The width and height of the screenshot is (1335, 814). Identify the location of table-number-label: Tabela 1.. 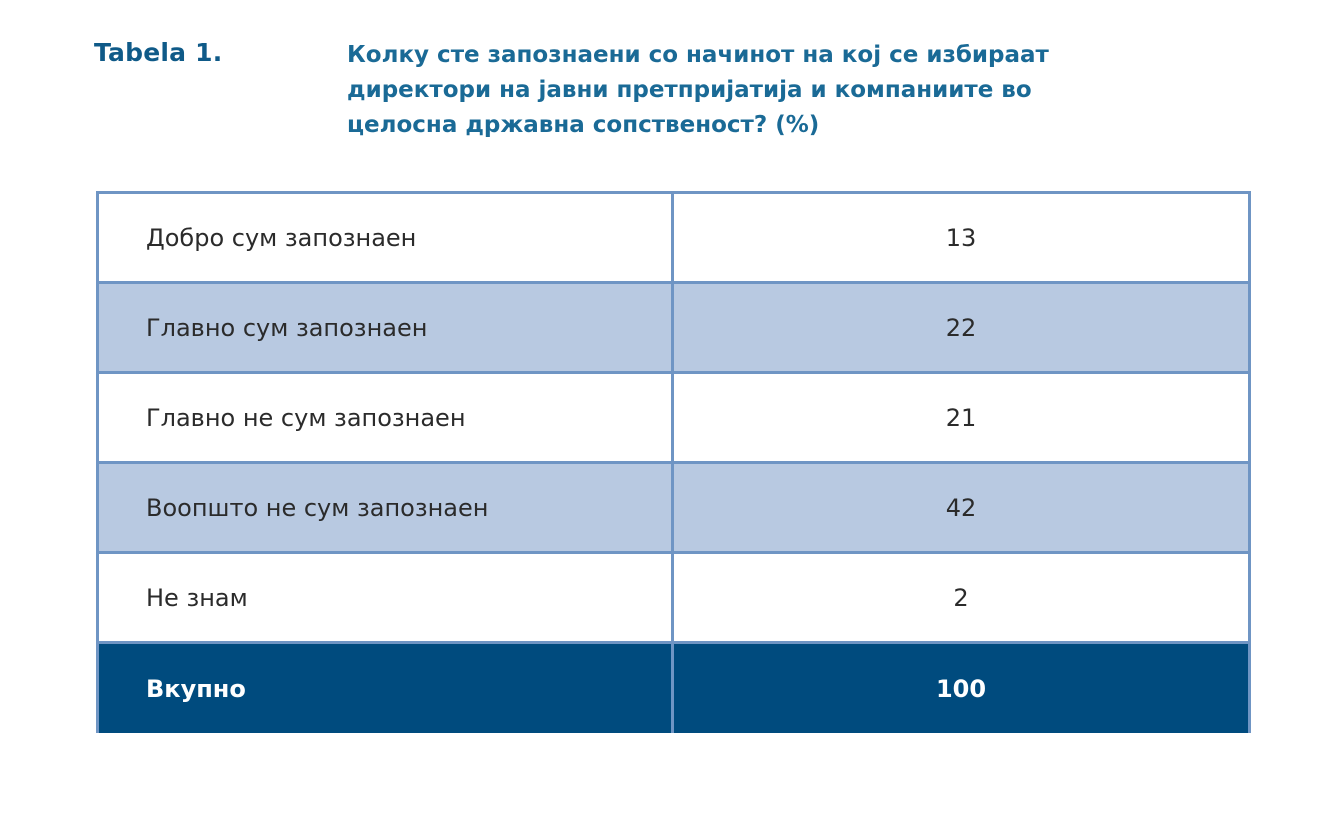
(158, 52).